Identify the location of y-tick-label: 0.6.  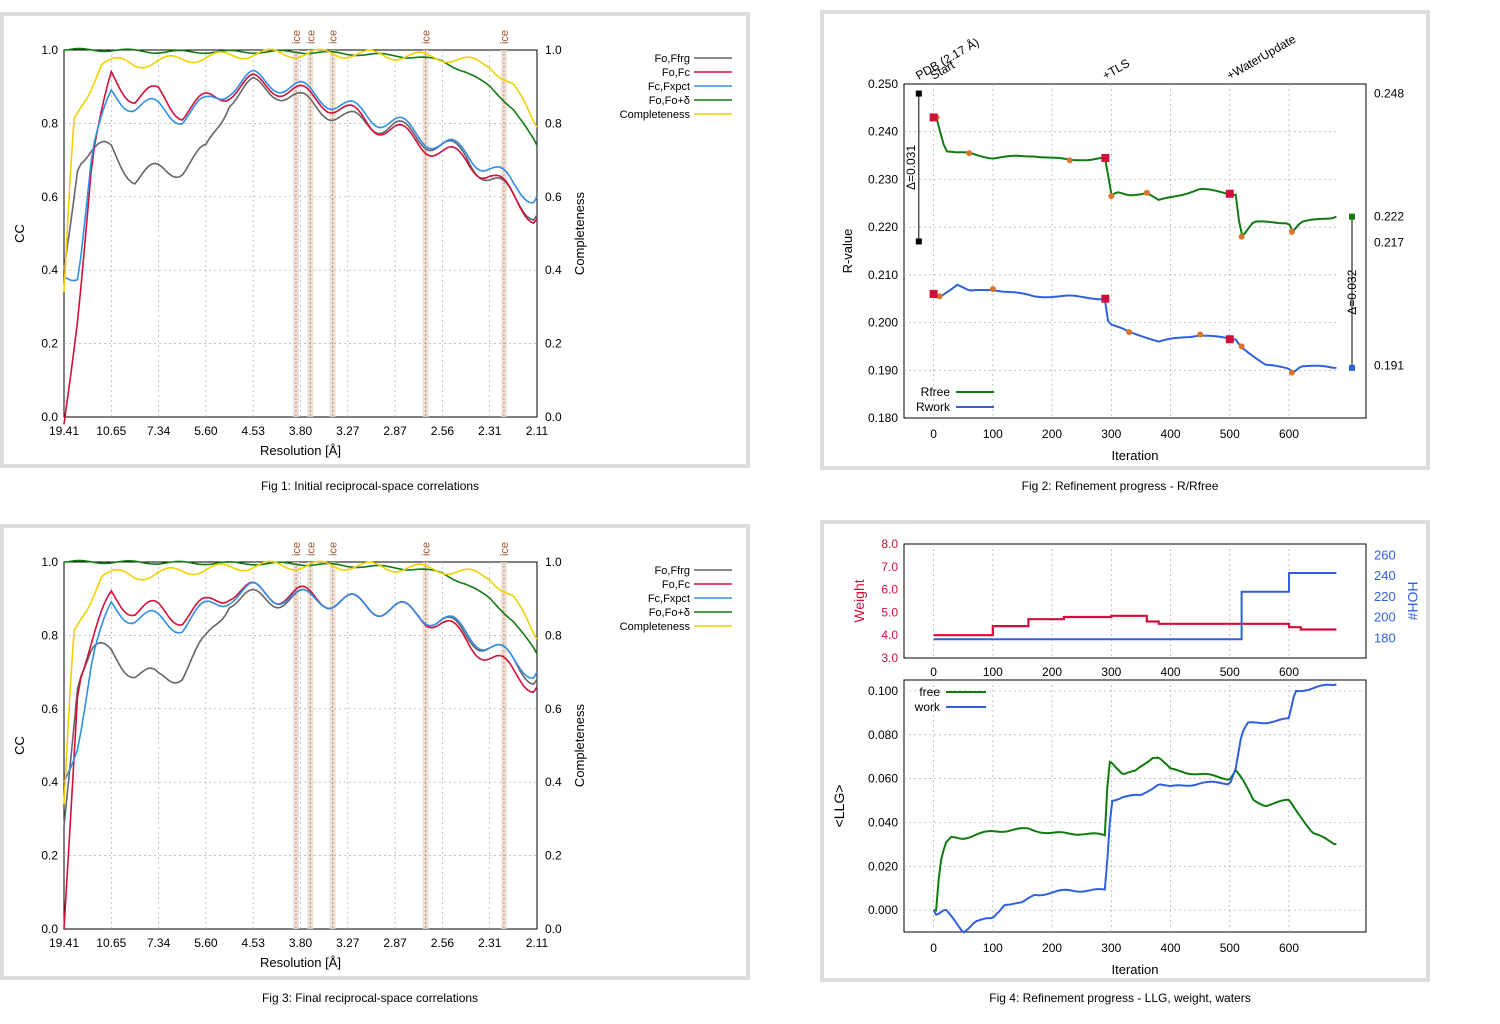
(49, 197).